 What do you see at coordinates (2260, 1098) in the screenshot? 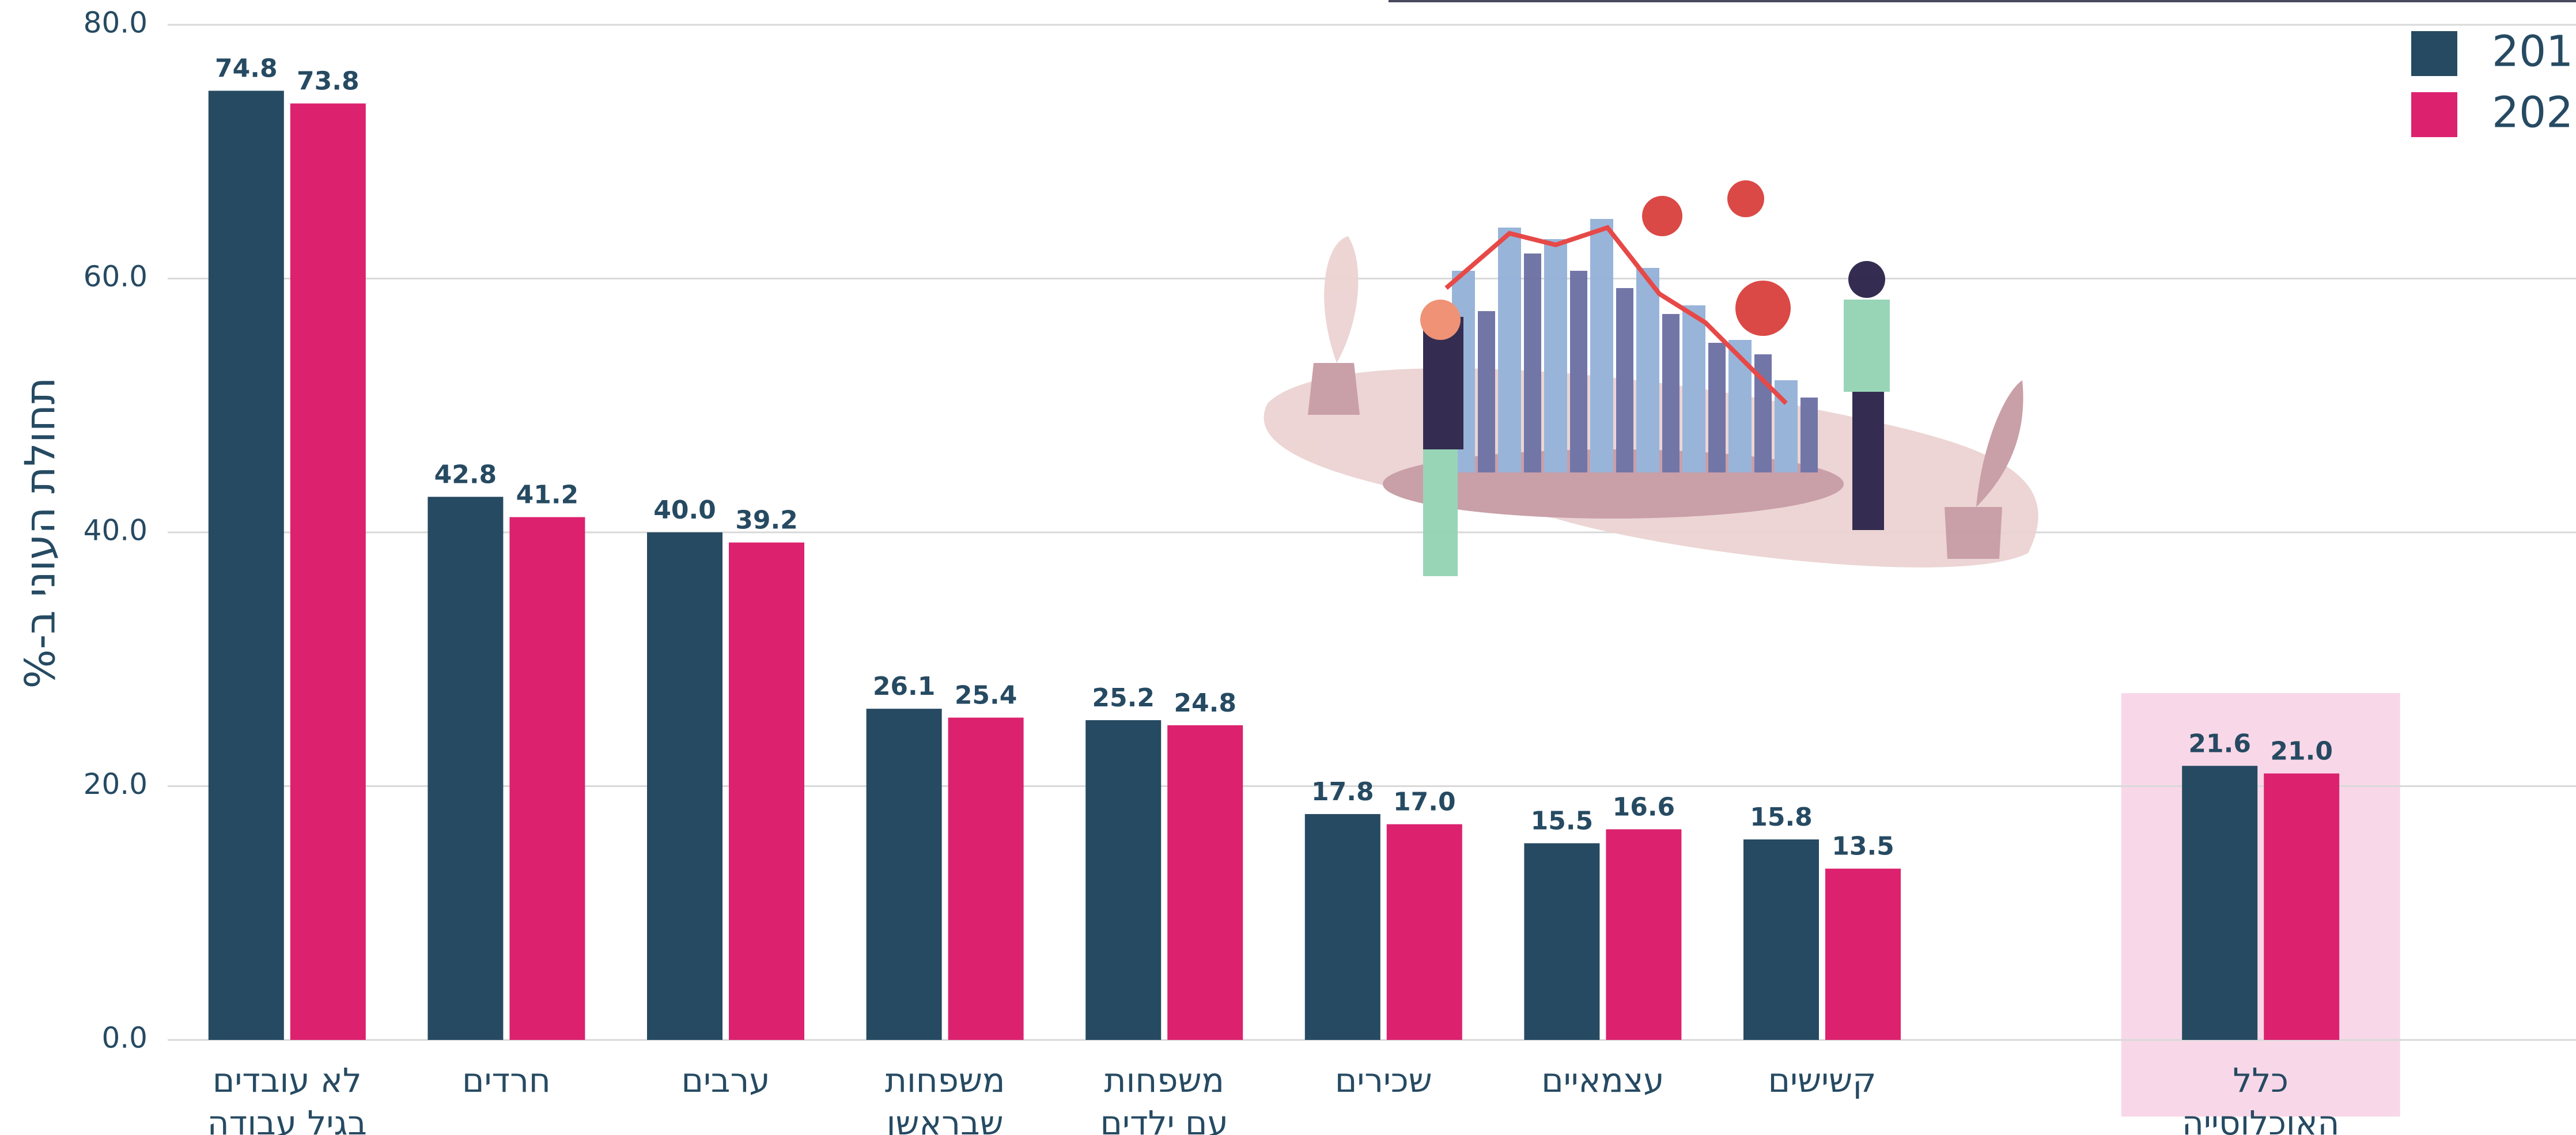
I see `x-tick-label: כלל האוכלוסייה` at bounding box center [2260, 1098].